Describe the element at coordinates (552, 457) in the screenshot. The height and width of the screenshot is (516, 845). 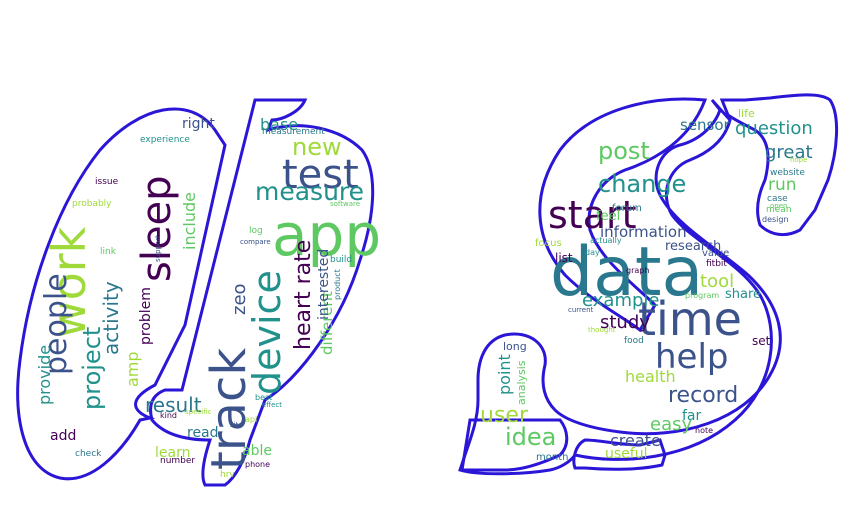
I see `word: month` at that location.